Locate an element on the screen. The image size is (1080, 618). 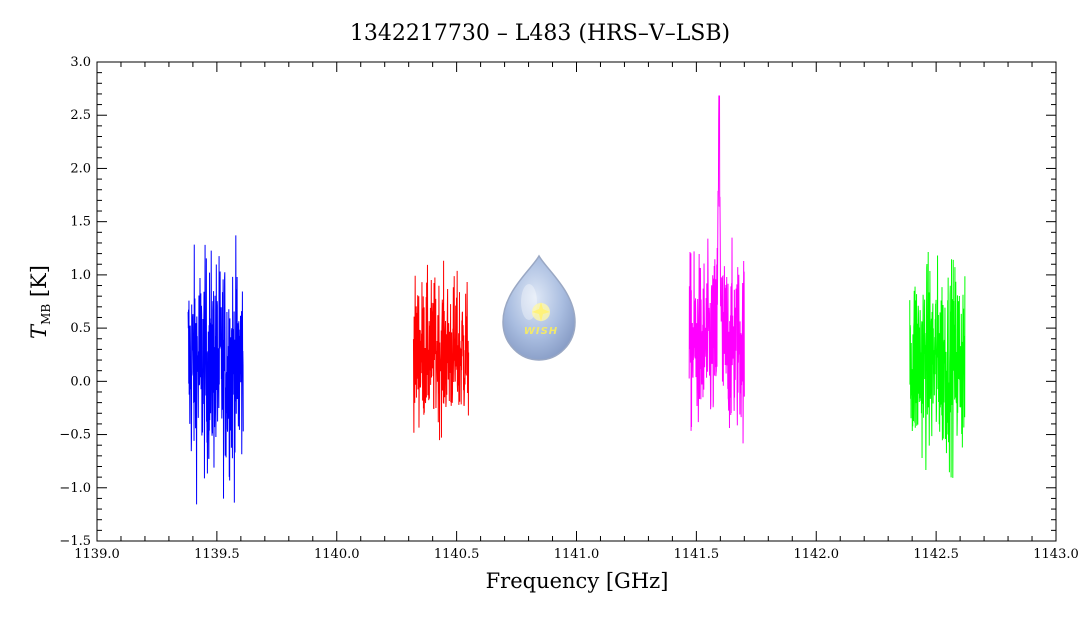
y-tick-label: −1.5 is located at coordinates (75, 541).